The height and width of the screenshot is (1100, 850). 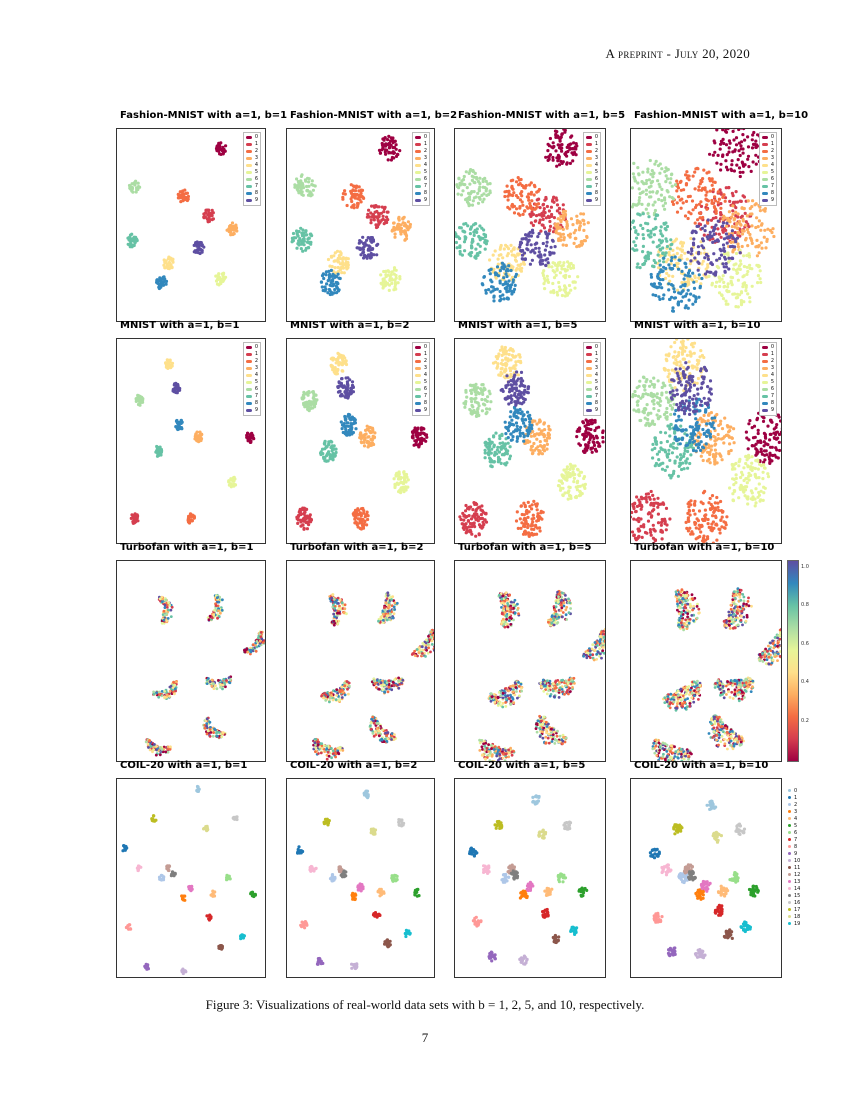 What do you see at coordinates (793, 661) in the screenshot?
I see `colorbar` at bounding box center [793, 661].